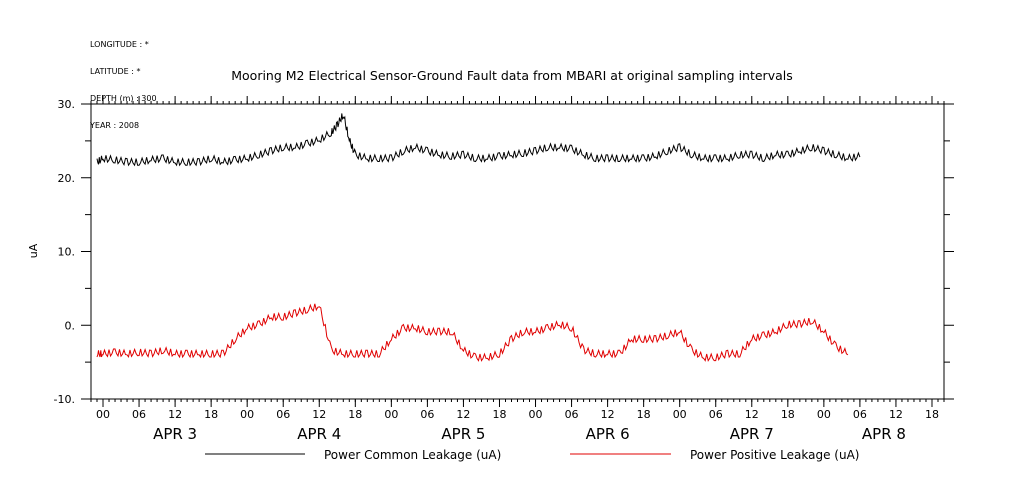 The image size is (1009, 504). What do you see at coordinates (67, 252) in the screenshot?
I see `y-tick-label: 10.` at bounding box center [67, 252].